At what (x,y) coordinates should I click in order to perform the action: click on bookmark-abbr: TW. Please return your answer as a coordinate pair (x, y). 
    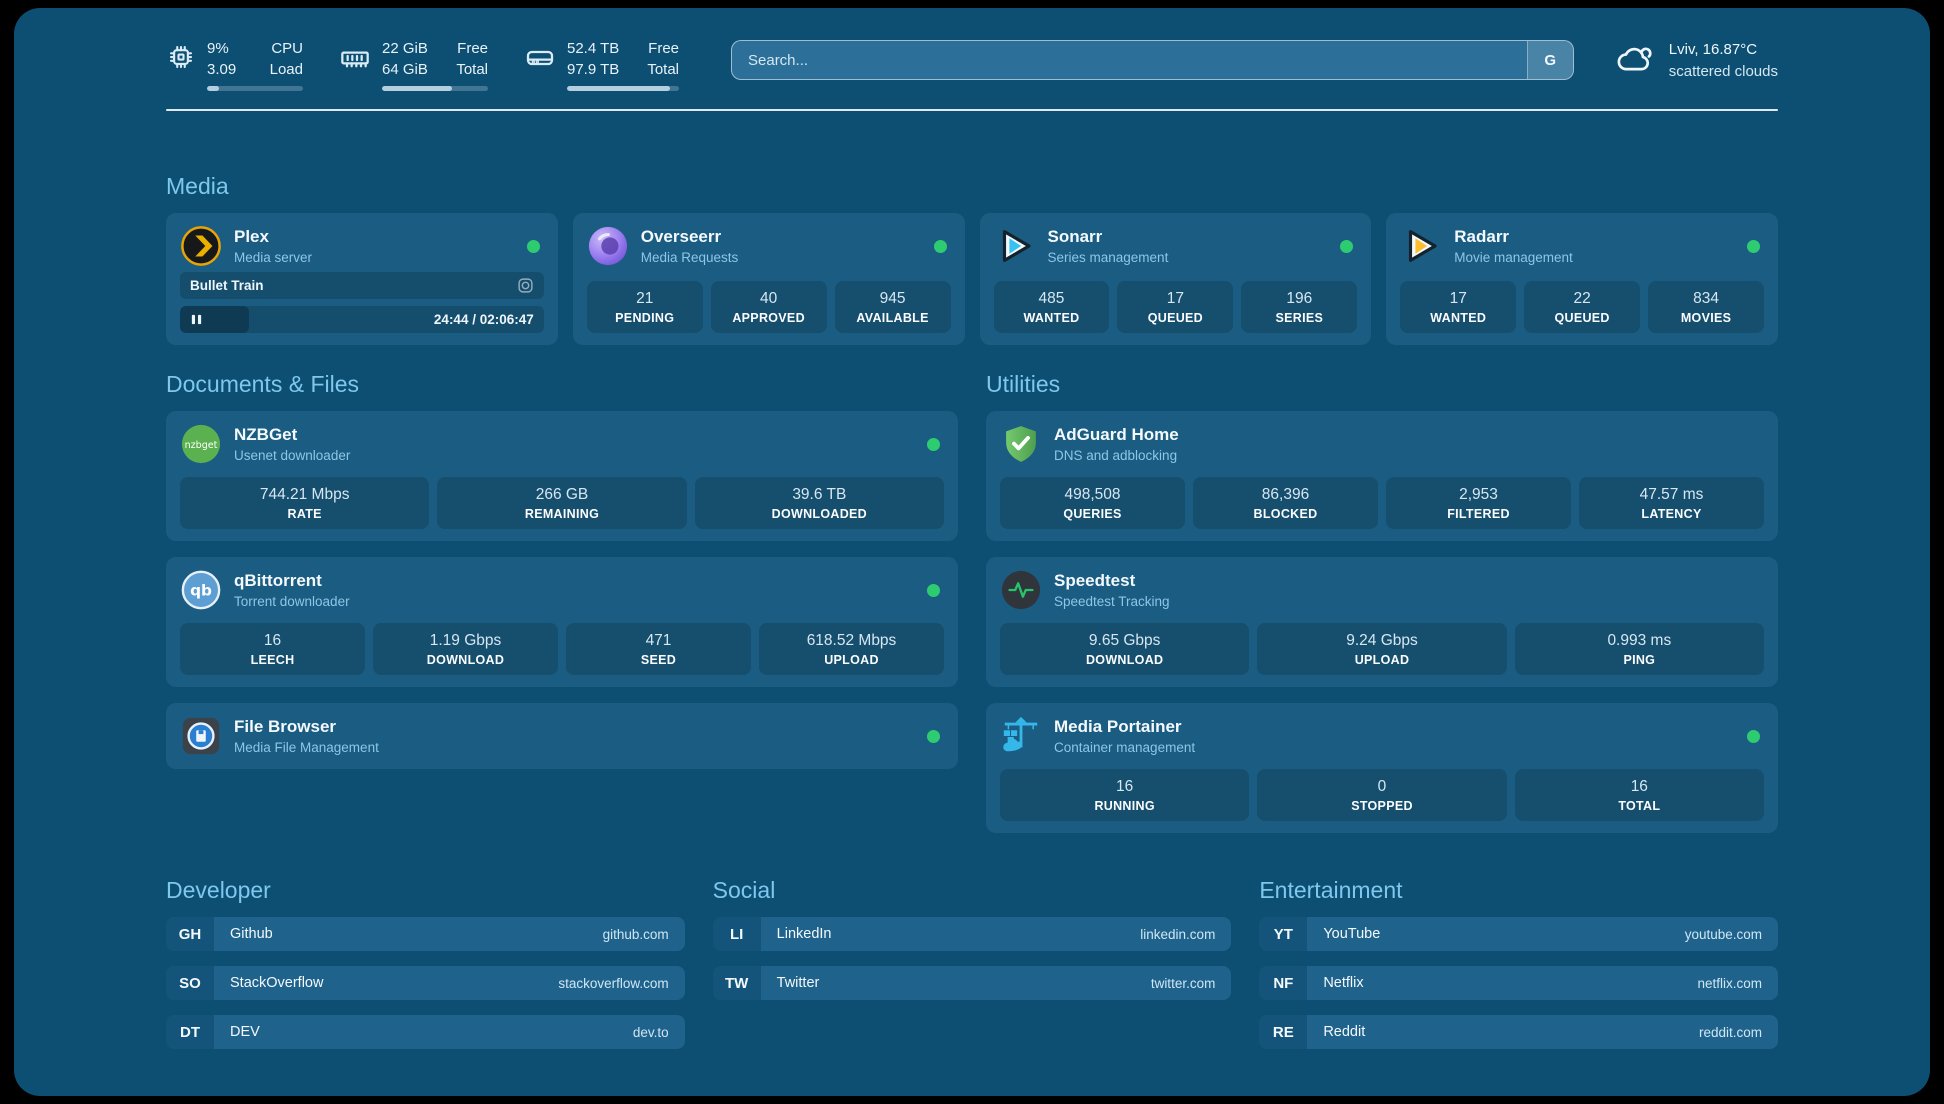
    Looking at the image, I should click on (736, 983).